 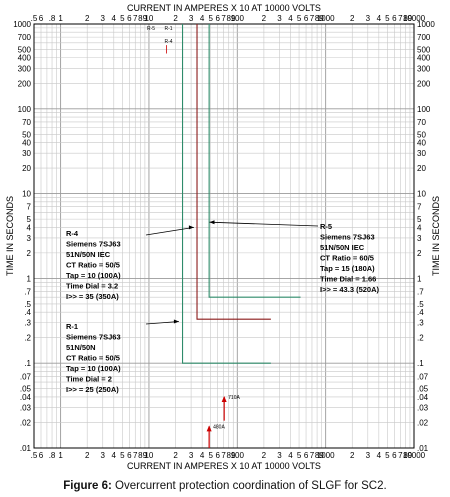 What do you see at coordinates (421, 134) in the screenshot?
I see `y-tick-label-right: 50` at bounding box center [421, 134].